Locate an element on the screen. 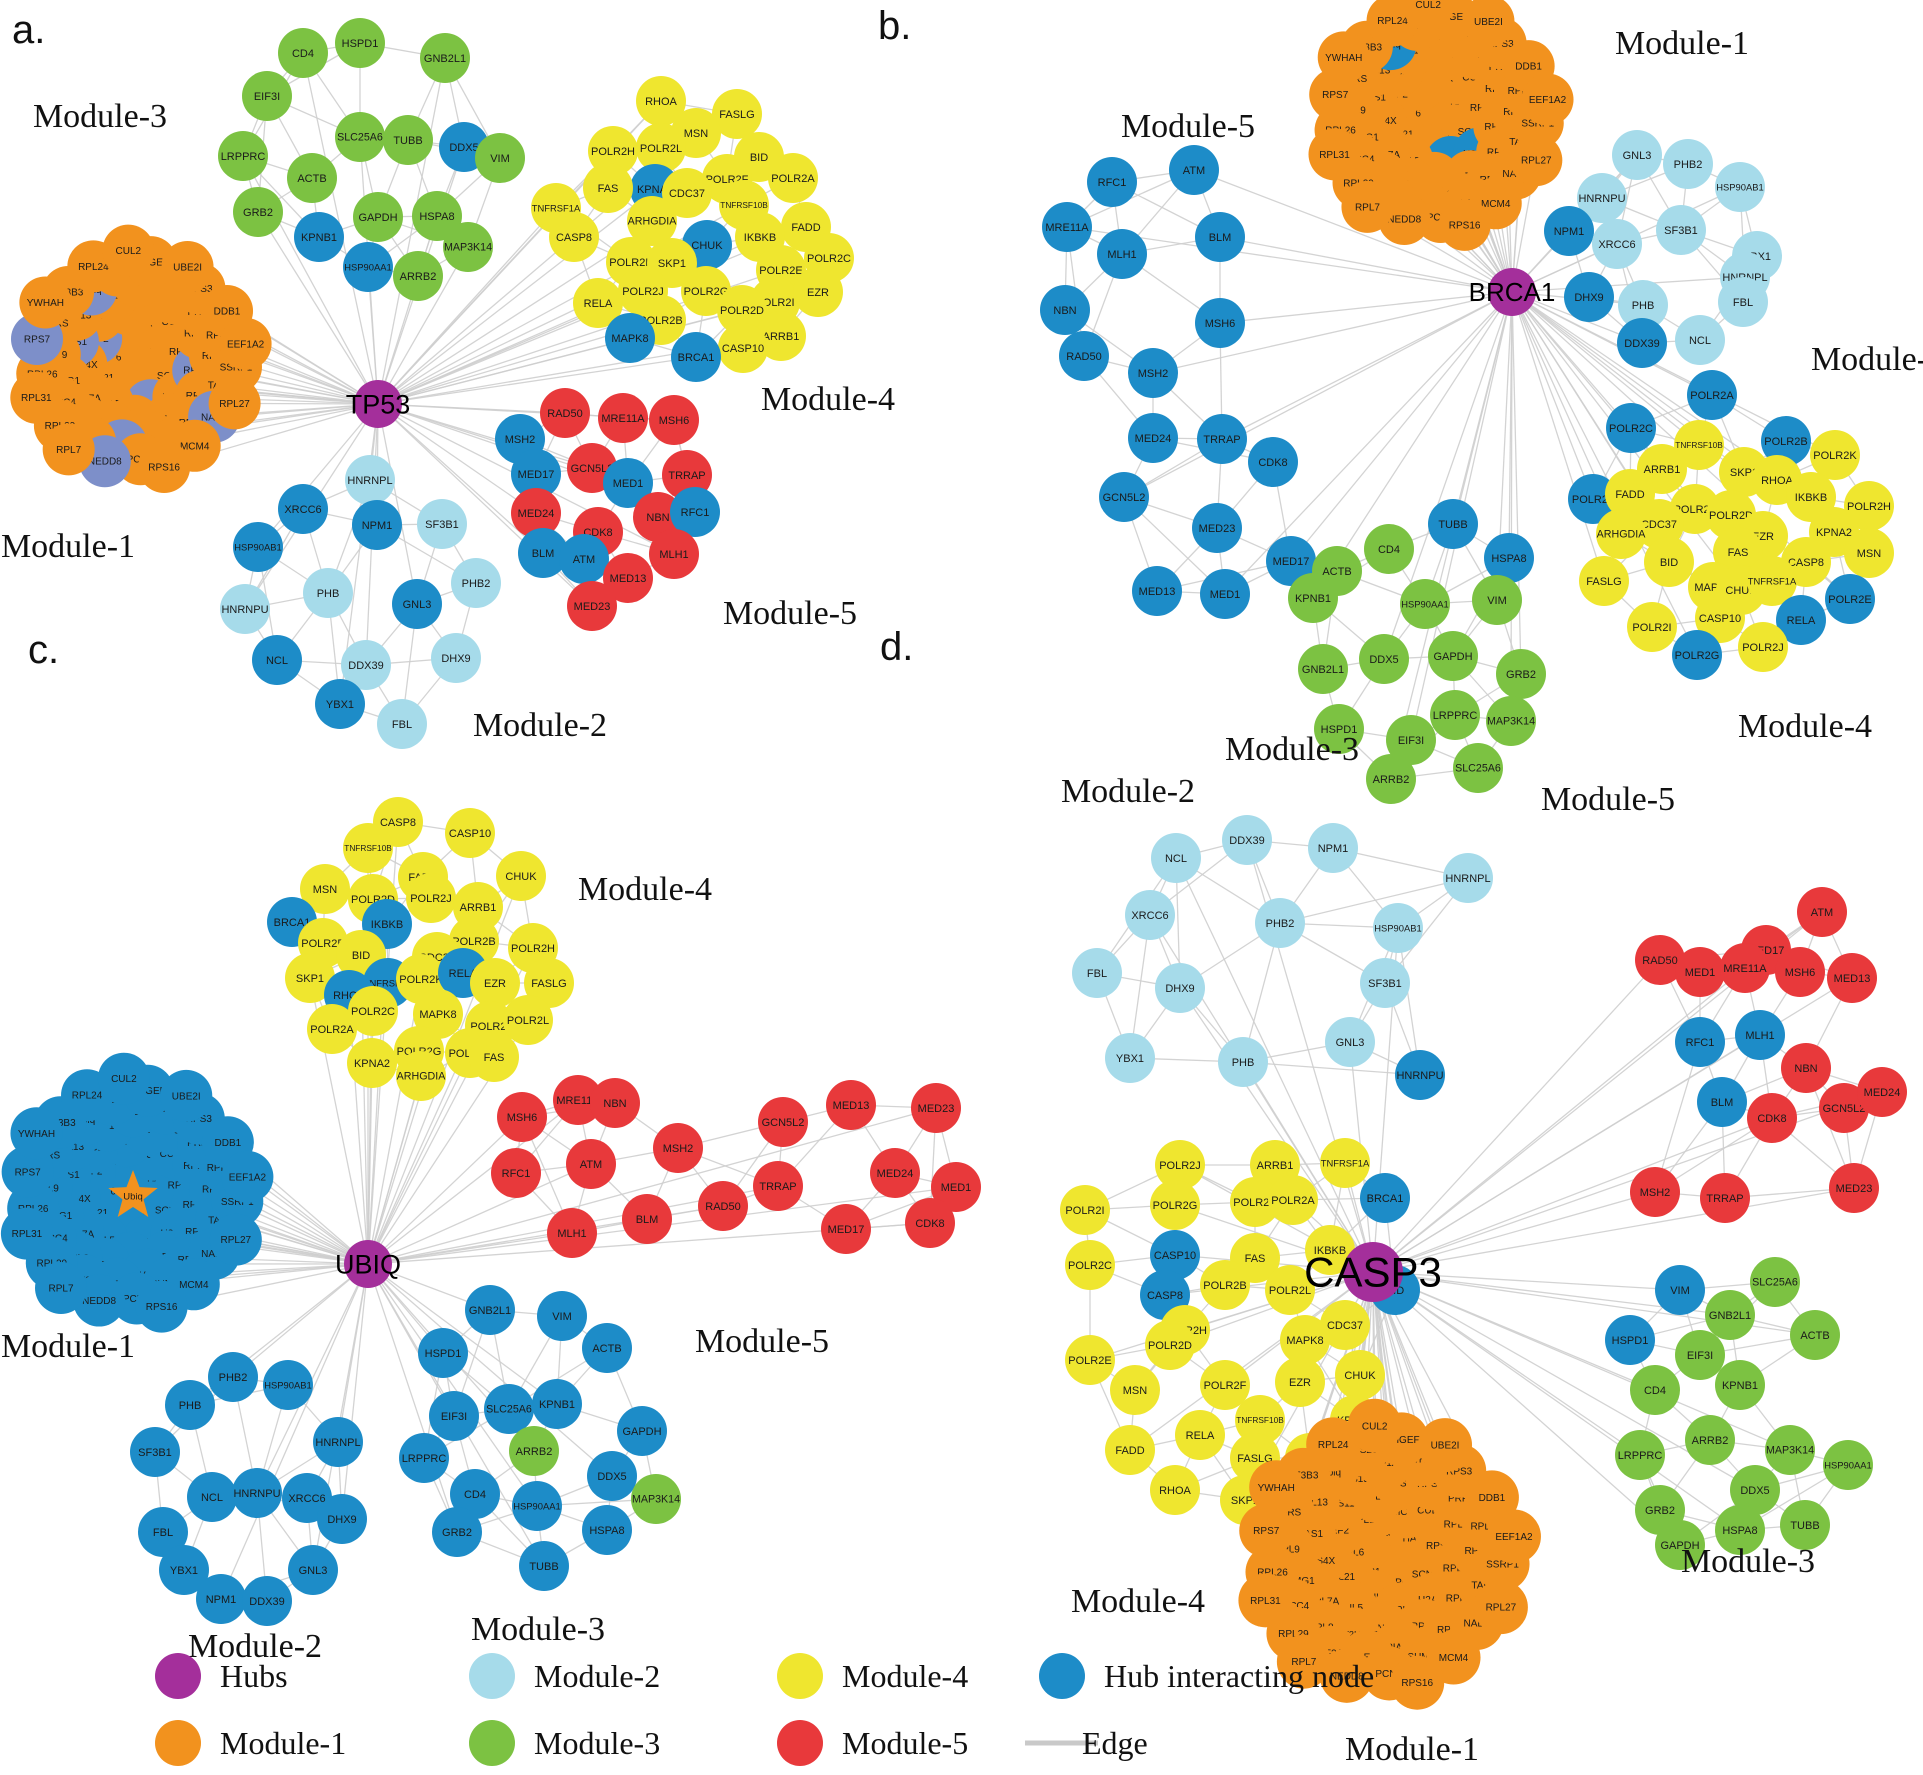 The image size is (1923, 1775). module-title-module-1: Module-1 is located at coordinates (1412, 1749).